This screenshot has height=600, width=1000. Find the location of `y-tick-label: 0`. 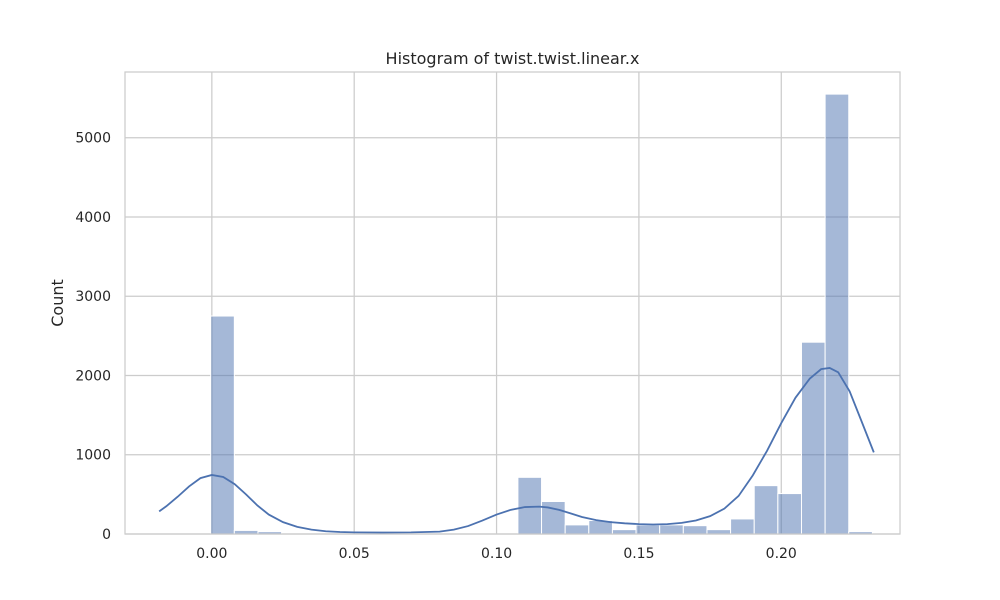

y-tick-label: 0 is located at coordinates (106, 535).